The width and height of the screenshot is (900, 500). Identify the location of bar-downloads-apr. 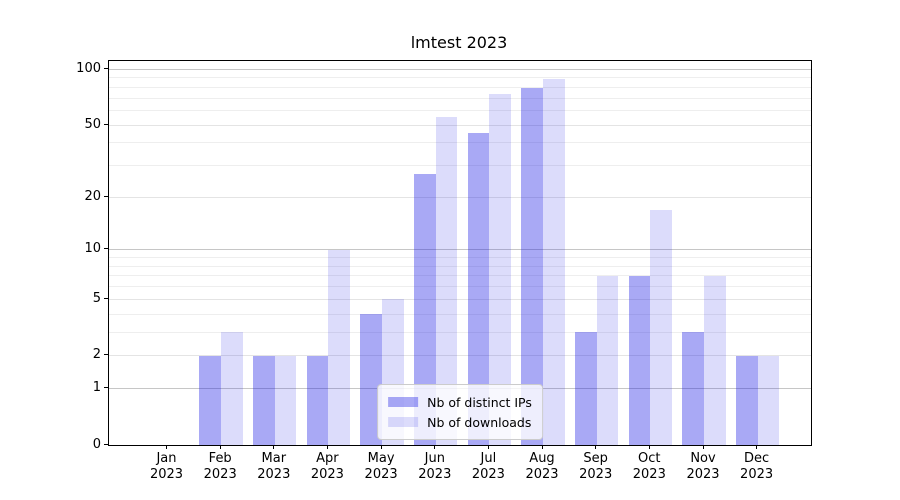
(339, 347).